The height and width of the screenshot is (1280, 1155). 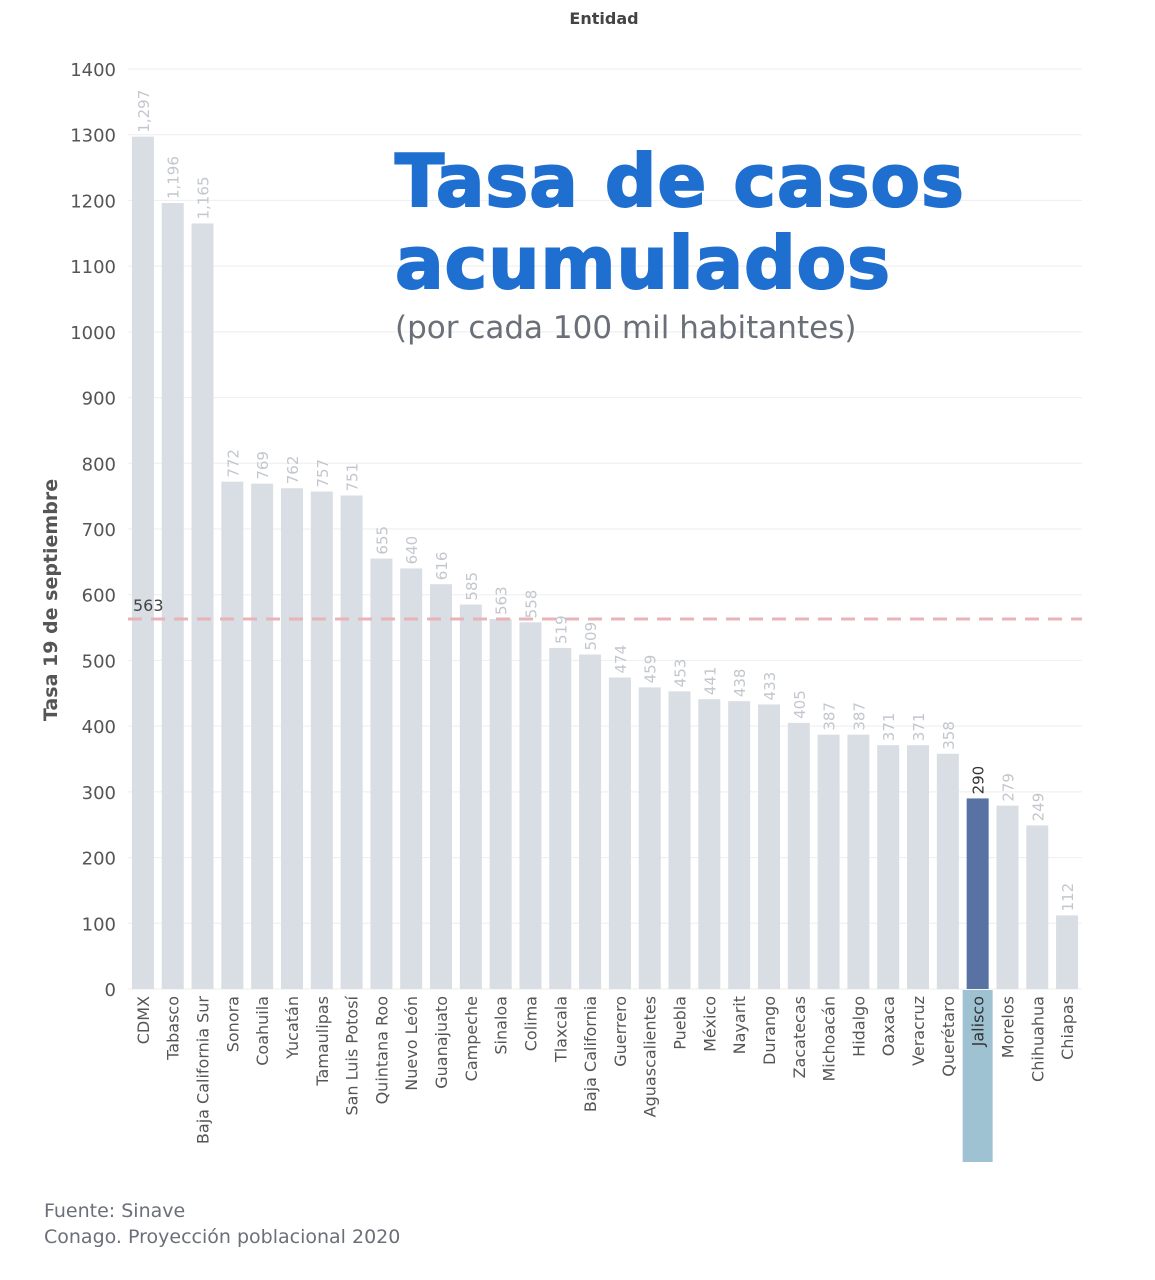 I want to click on bar-aguascalientes, so click(x=649, y=838).